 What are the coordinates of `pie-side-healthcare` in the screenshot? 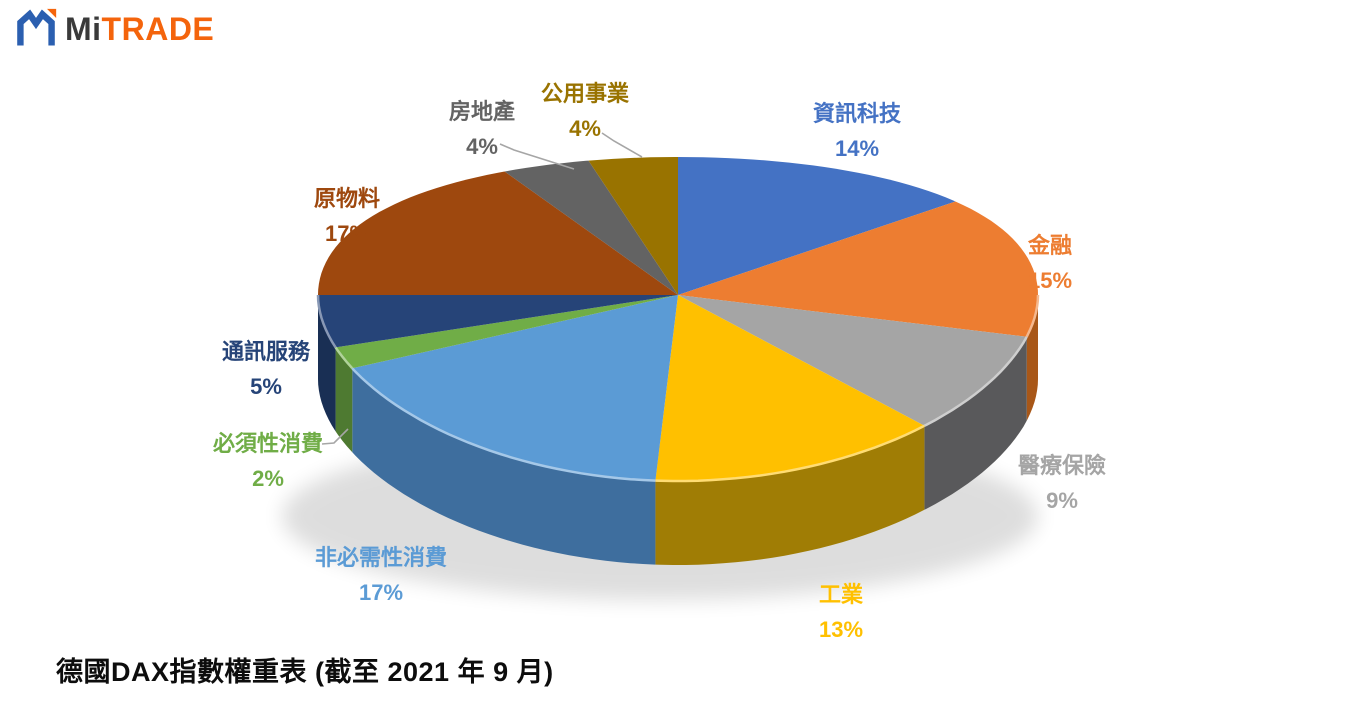 It's located at (975, 423).